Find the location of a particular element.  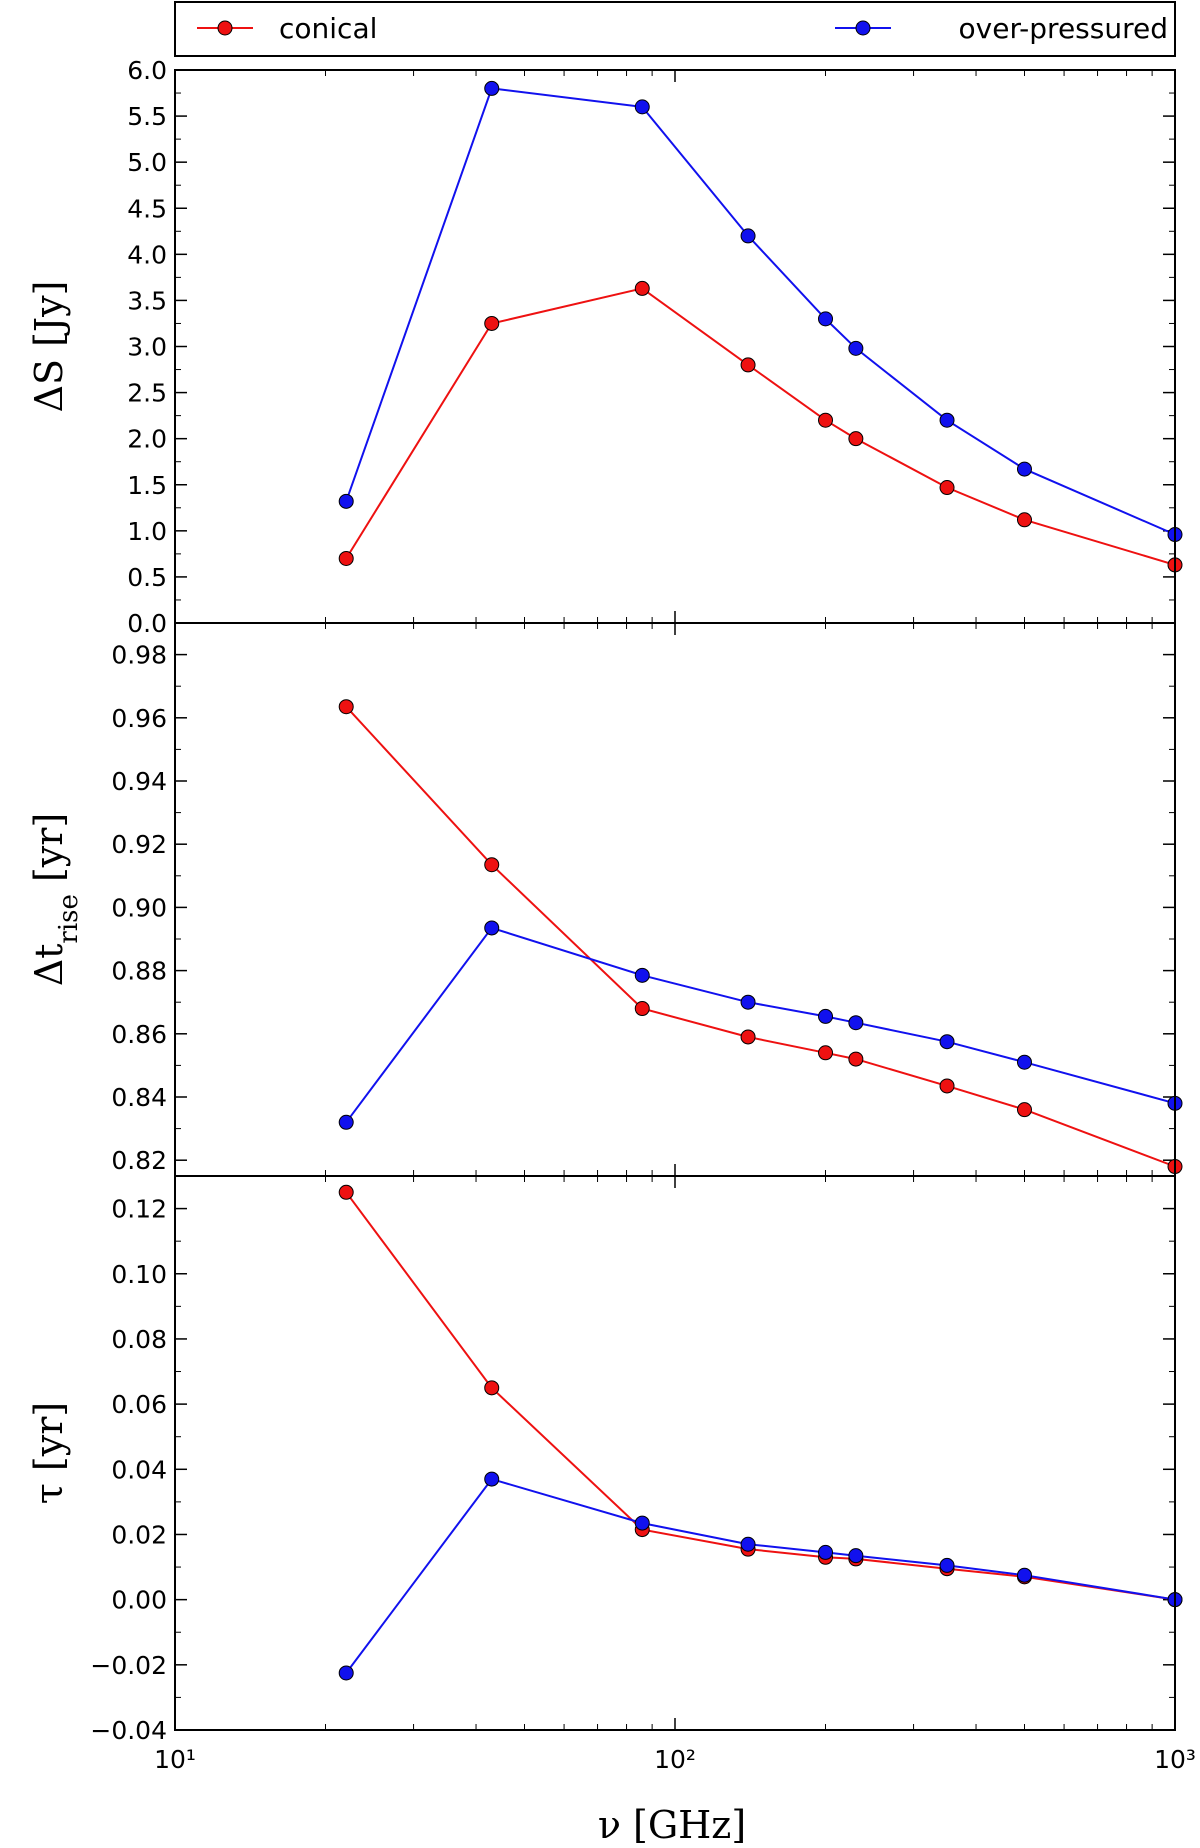

y-tick-label: 3.0 is located at coordinates (147, 347).